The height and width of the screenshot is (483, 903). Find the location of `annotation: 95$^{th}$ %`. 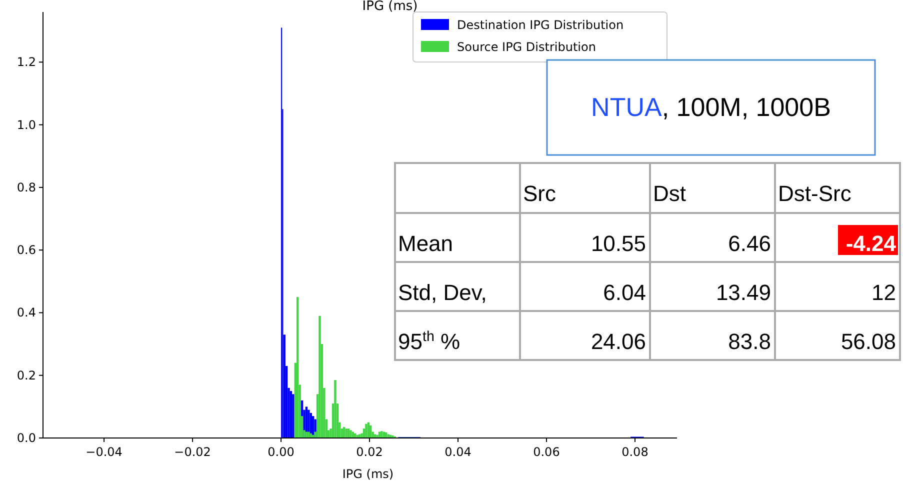

annotation: 95$^{th}$ % is located at coordinates (429, 341).